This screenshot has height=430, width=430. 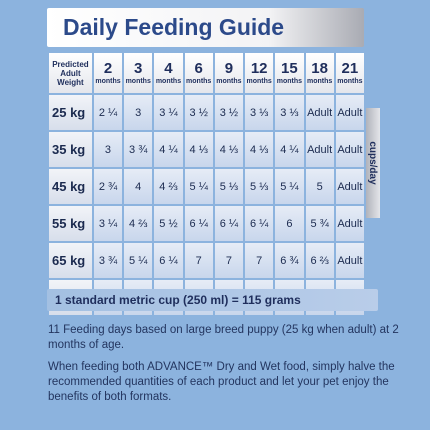 What do you see at coordinates (108, 112) in the screenshot?
I see `portion-cell: 2 ¼` at bounding box center [108, 112].